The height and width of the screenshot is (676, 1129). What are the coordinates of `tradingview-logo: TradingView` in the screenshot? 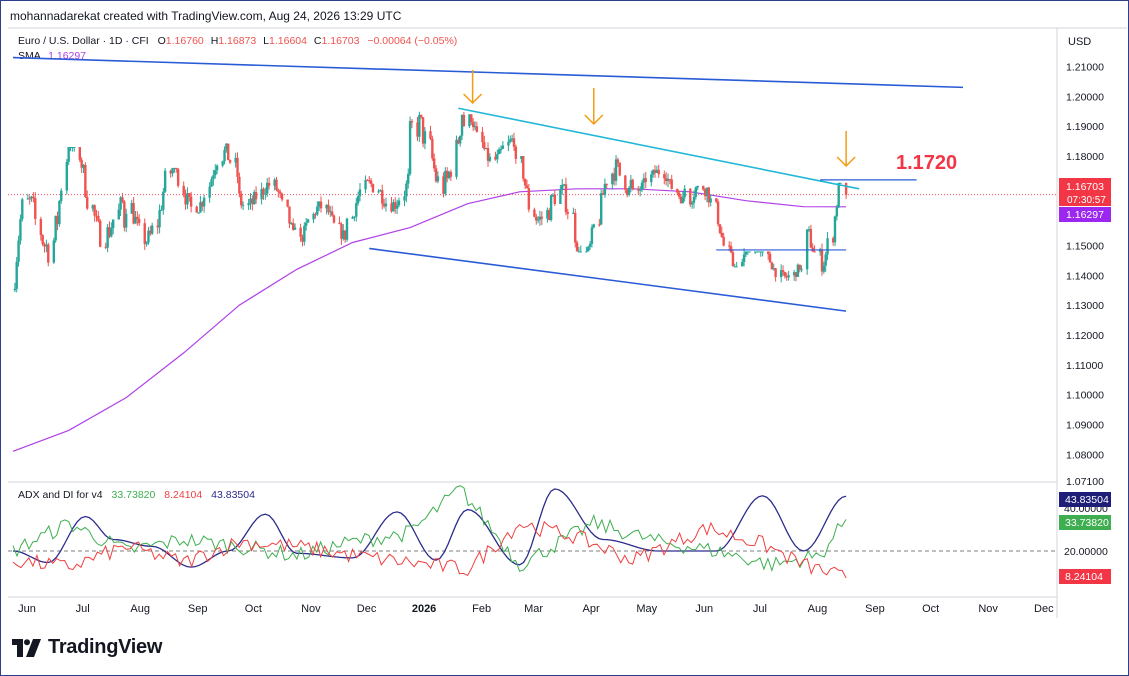 It's located at (87, 647).